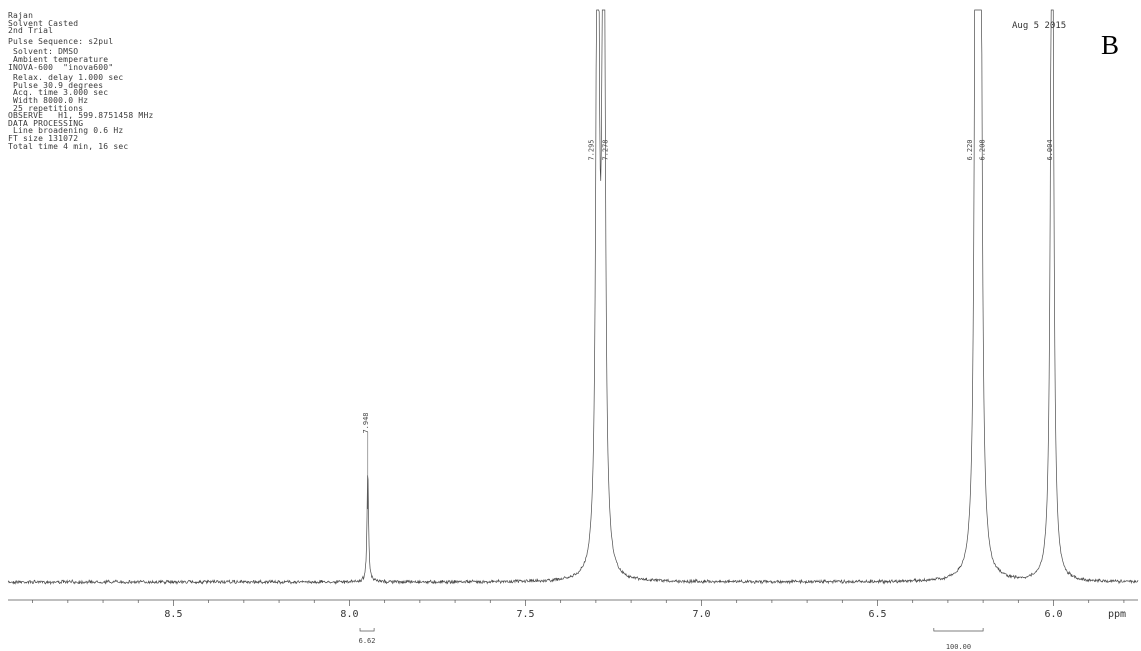 The width and height of the screenshot is (1141, 651). What do you see at coordinates (46, 123) in the screenshot?
I see `parameter-line: DATA PROCESSING` at bounding box center [46, 123].